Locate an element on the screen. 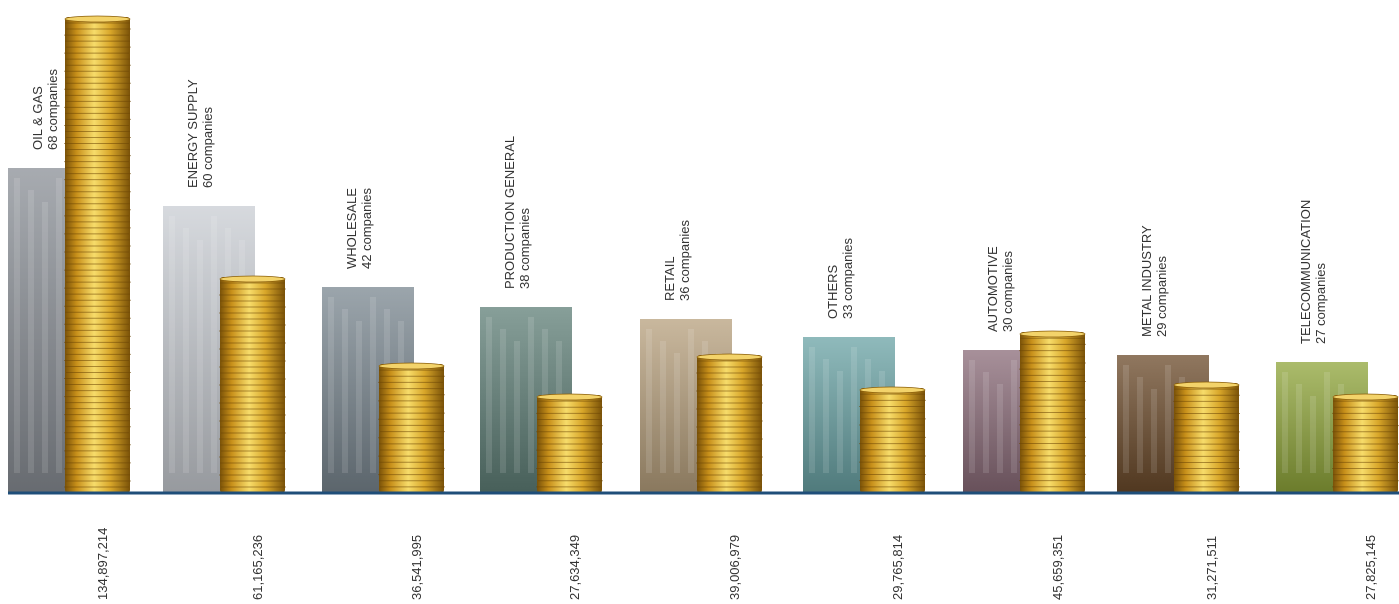  value-label-others: 29,765,814 is located at coordinates (897, 567).